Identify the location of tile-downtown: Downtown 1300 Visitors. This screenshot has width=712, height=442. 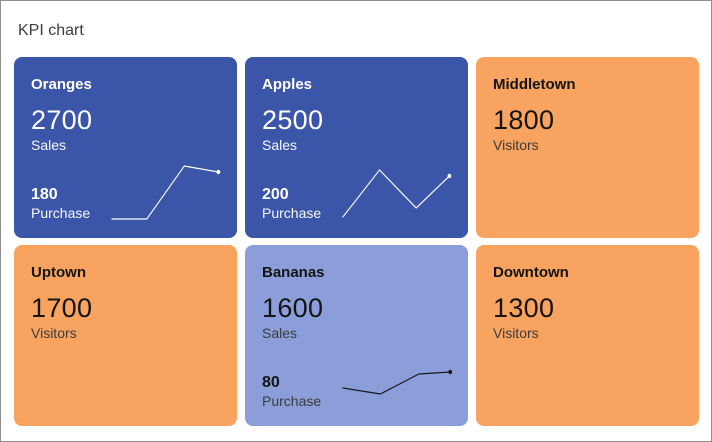
(587, 335).